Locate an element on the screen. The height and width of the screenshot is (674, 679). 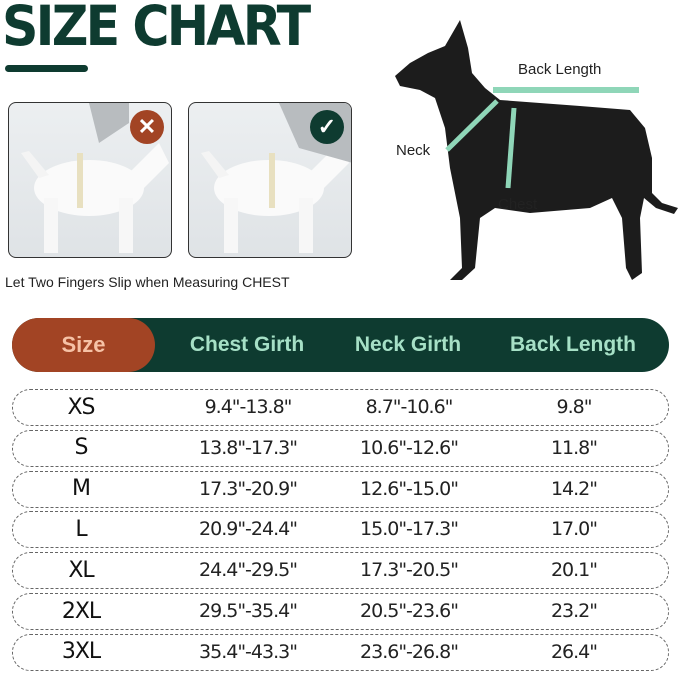
chest-girth-cell: 20.9"-24.4" is located at coordinates (248, 529).